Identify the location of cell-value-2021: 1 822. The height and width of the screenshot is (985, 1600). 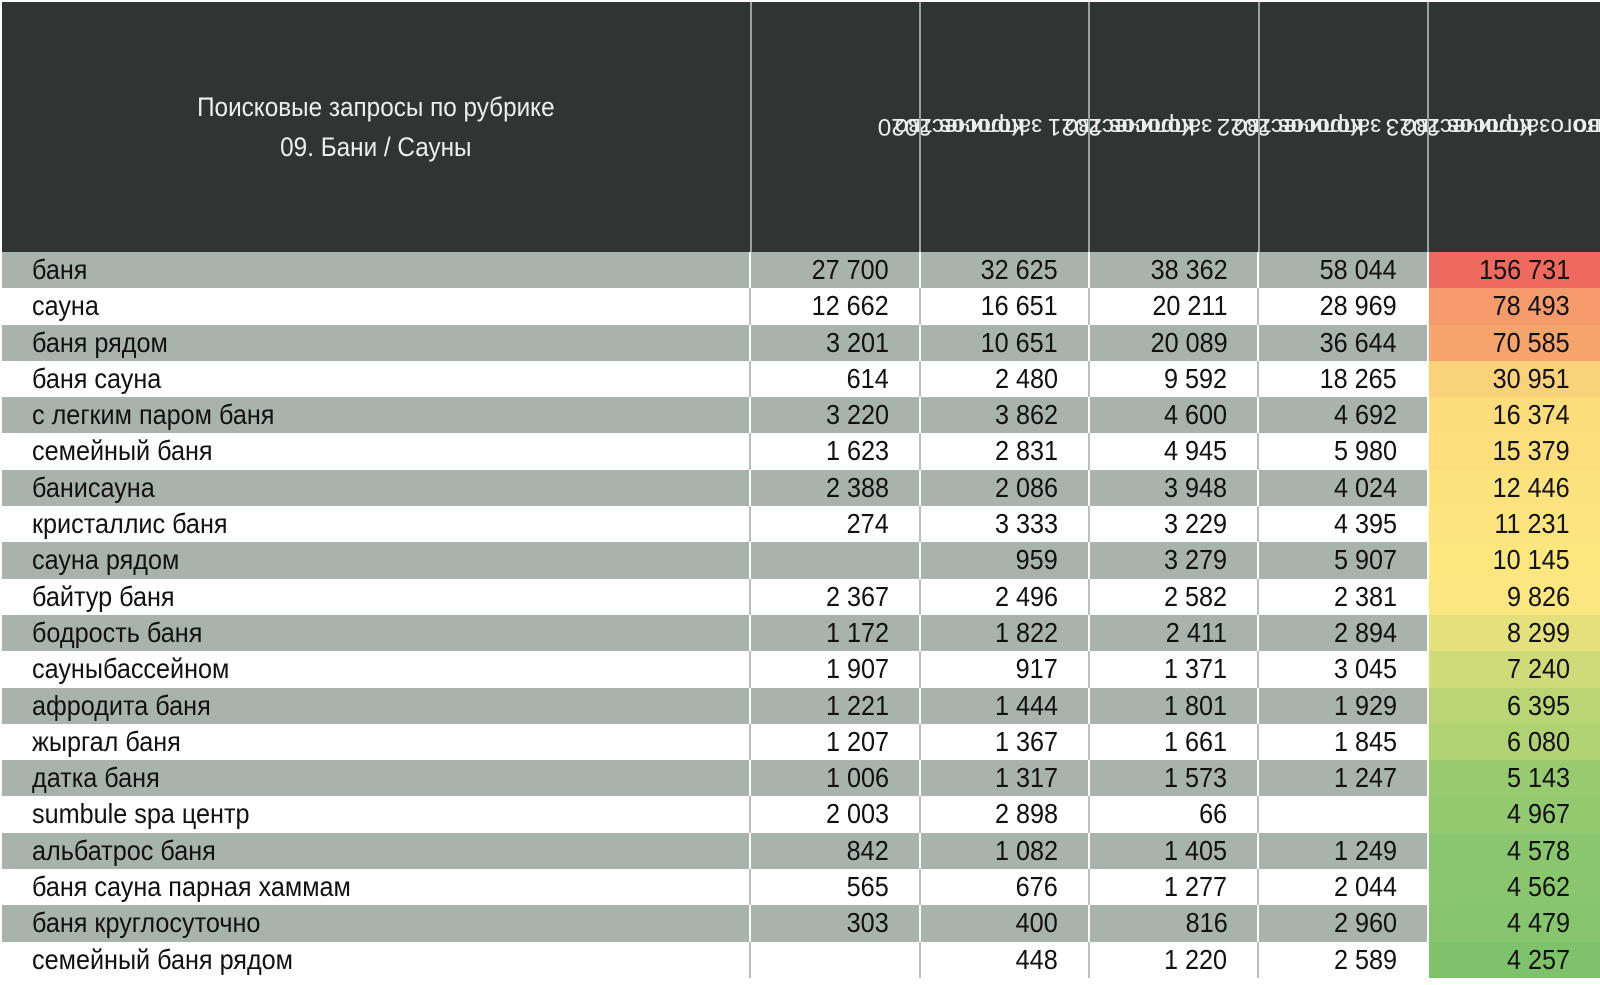
(1026, 632).